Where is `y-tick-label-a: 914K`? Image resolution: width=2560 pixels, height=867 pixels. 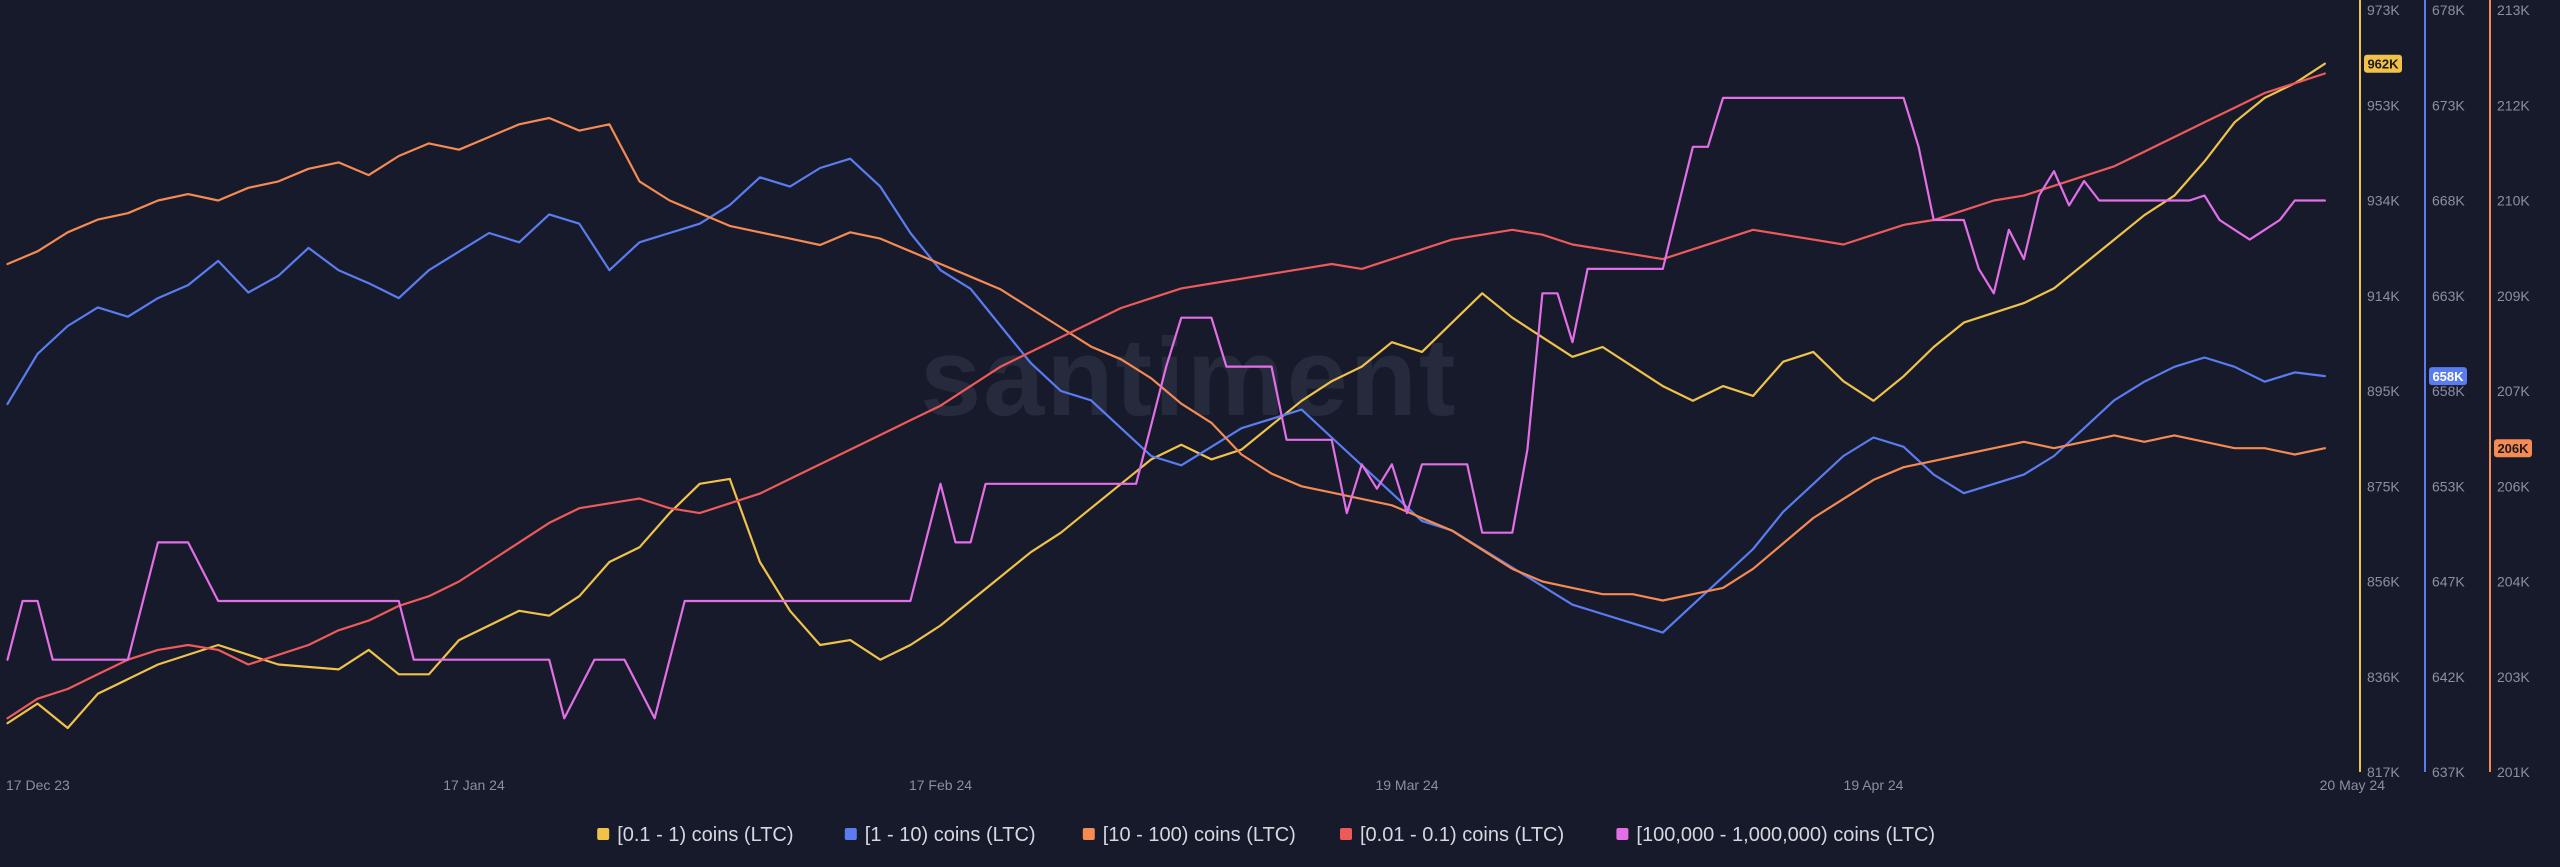
y-tick-label-a: 914K is located at coordinates (2383, 296).